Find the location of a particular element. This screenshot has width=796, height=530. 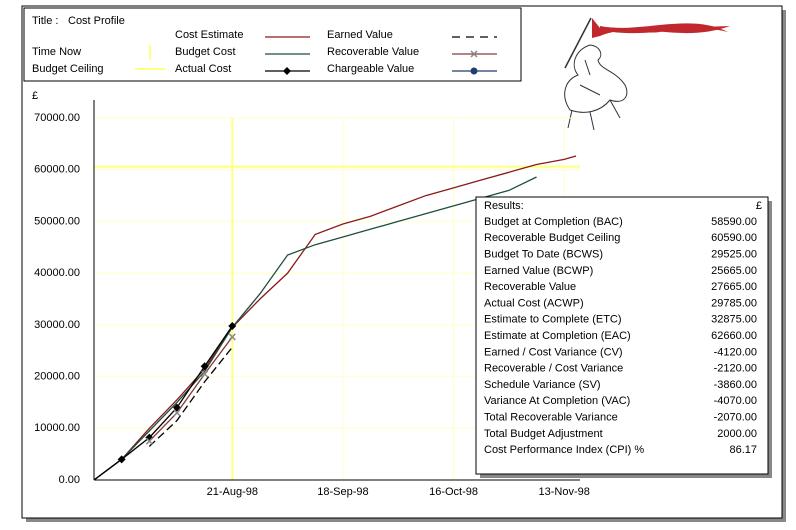

result-label: Earned / Cost Variance (CV) is located at coordinates (553, 352).